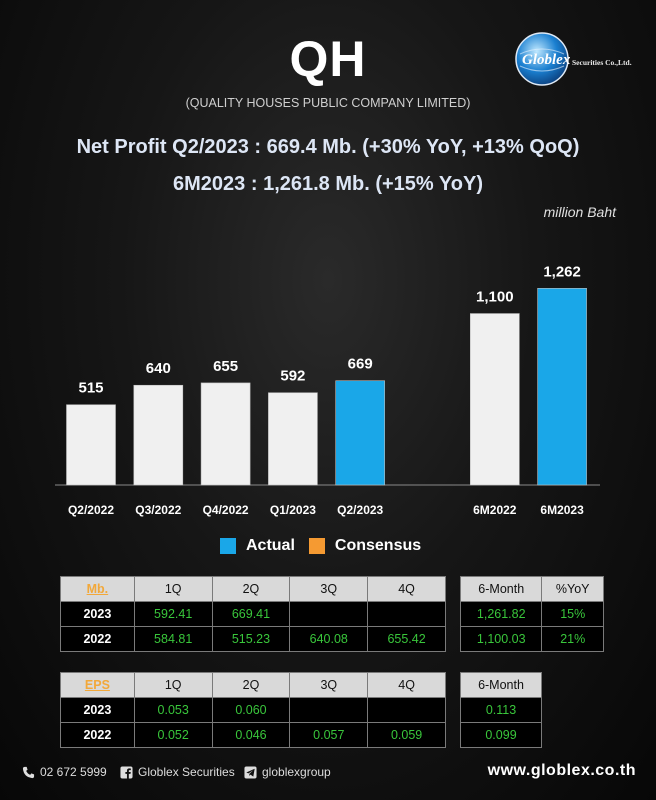 The height and width of the screenshot is (800, 656). Describe the element at coordinates (73, 772) in the screenshot. I see `phone-number: 02 672 5999` at that location.